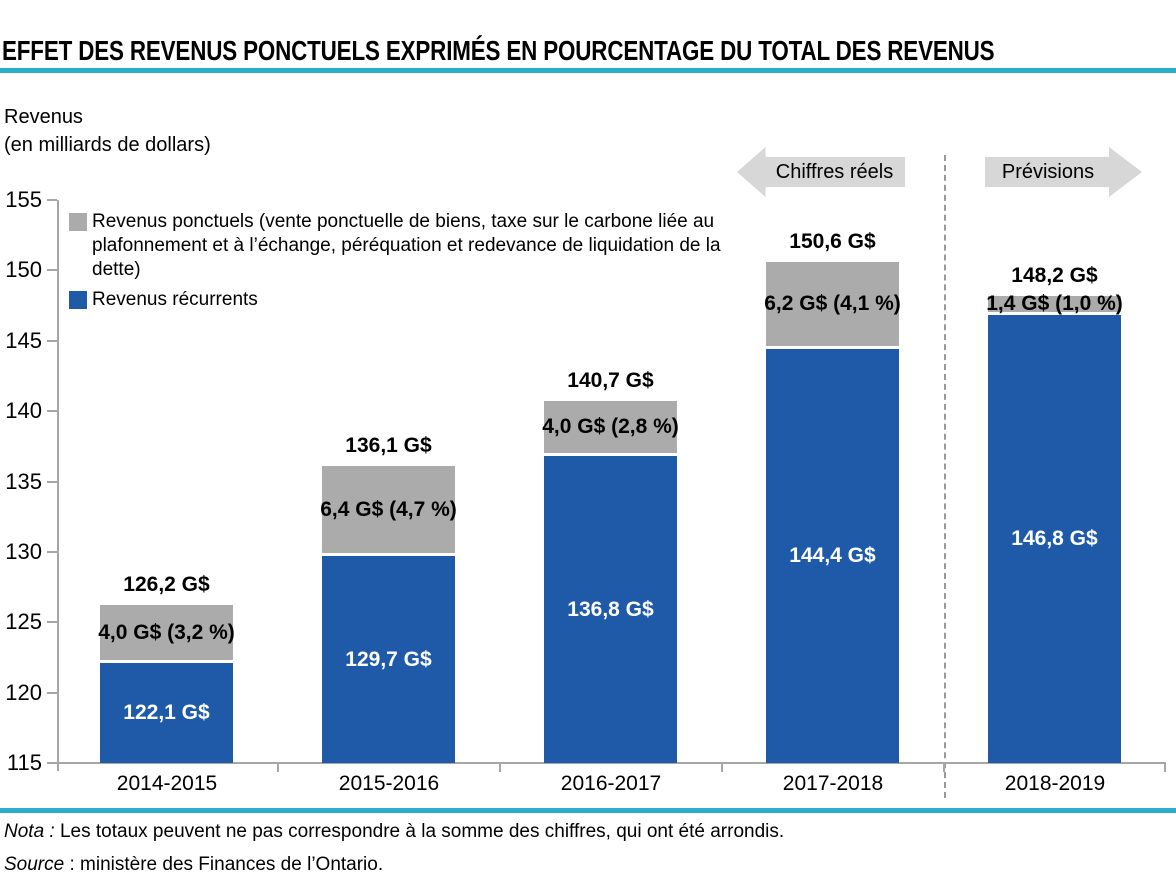  Describe the element at coordinates (389, 783) in the screenshot. I see `category-label-2015-2016: 2015-2016` at that location.